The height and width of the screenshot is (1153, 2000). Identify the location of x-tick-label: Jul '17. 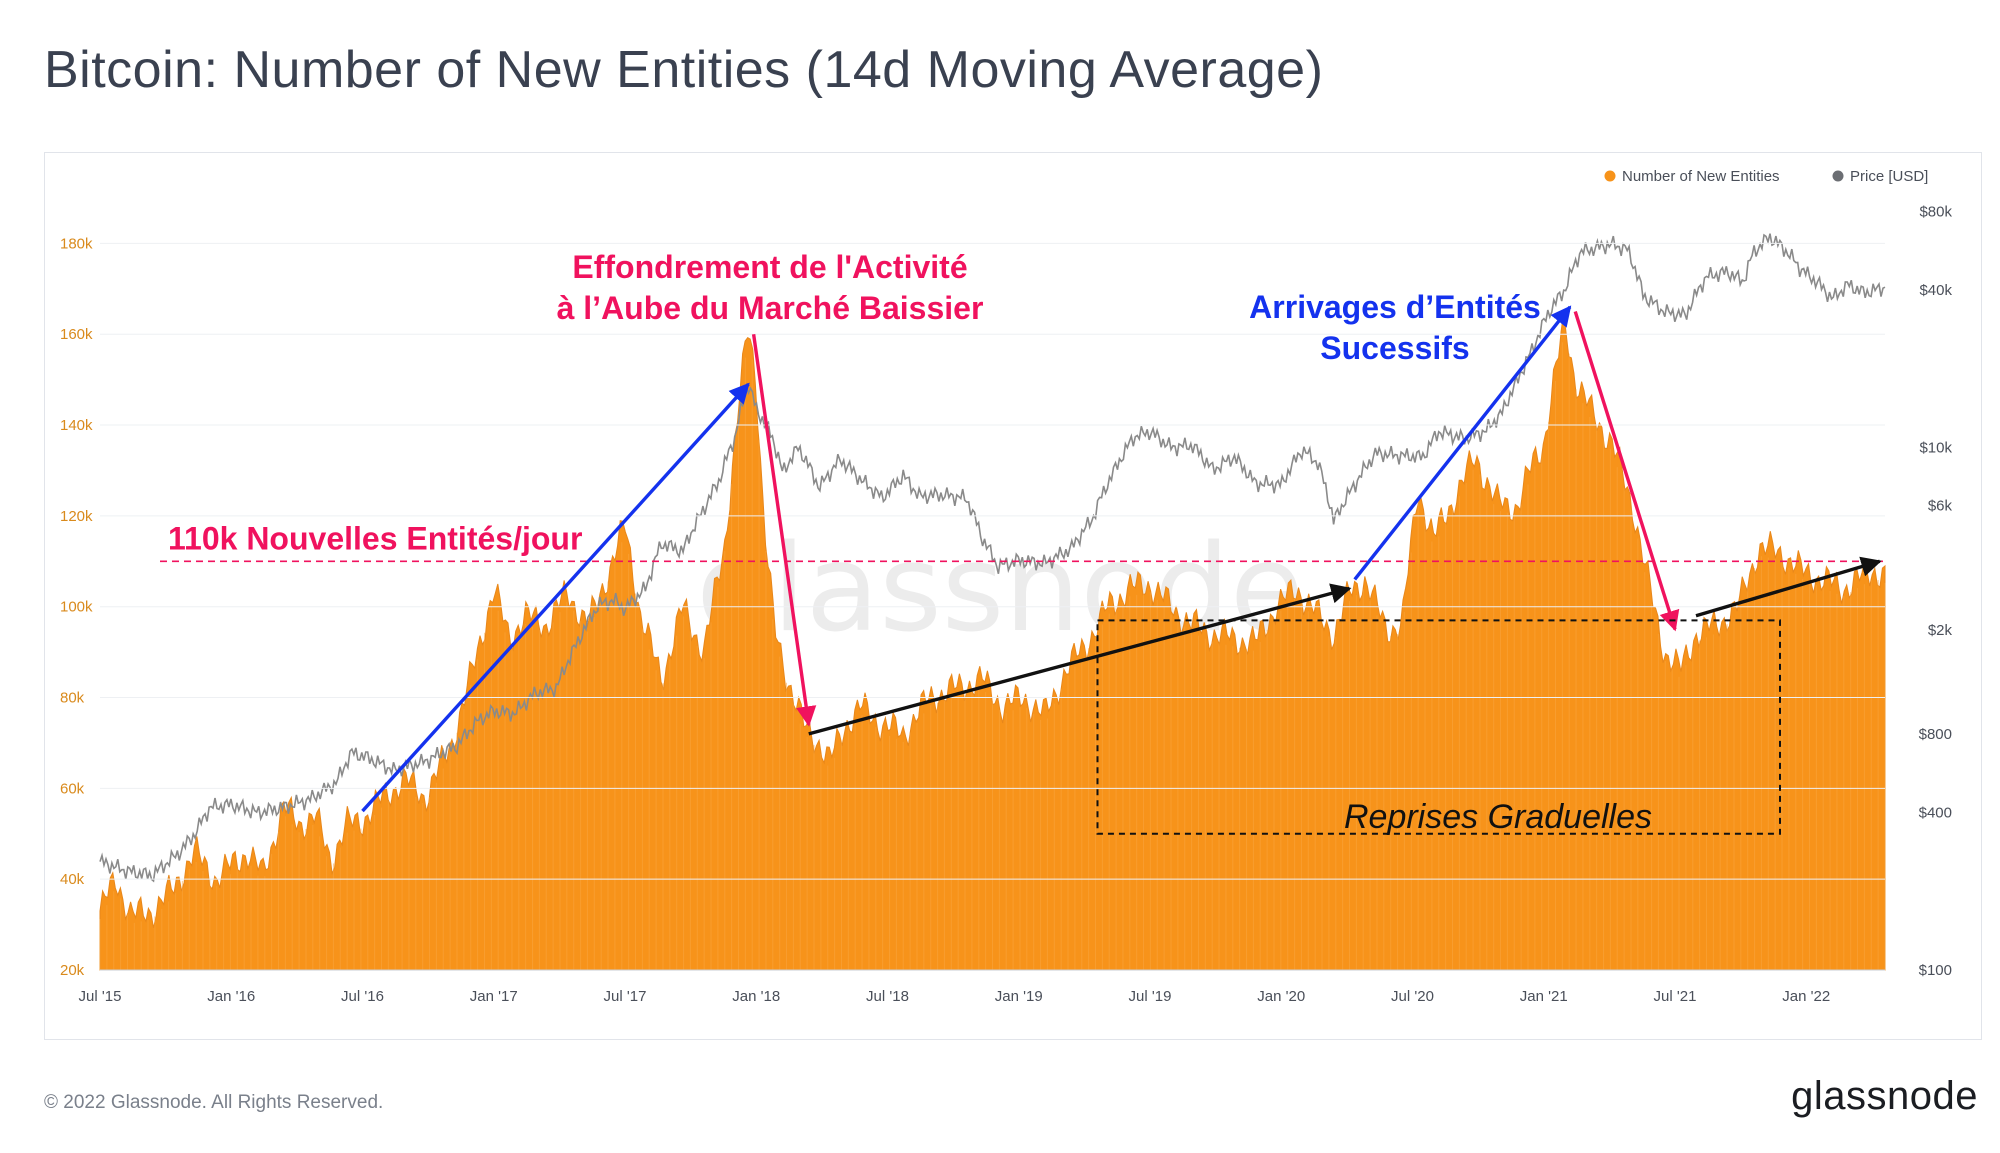
(625, 996).